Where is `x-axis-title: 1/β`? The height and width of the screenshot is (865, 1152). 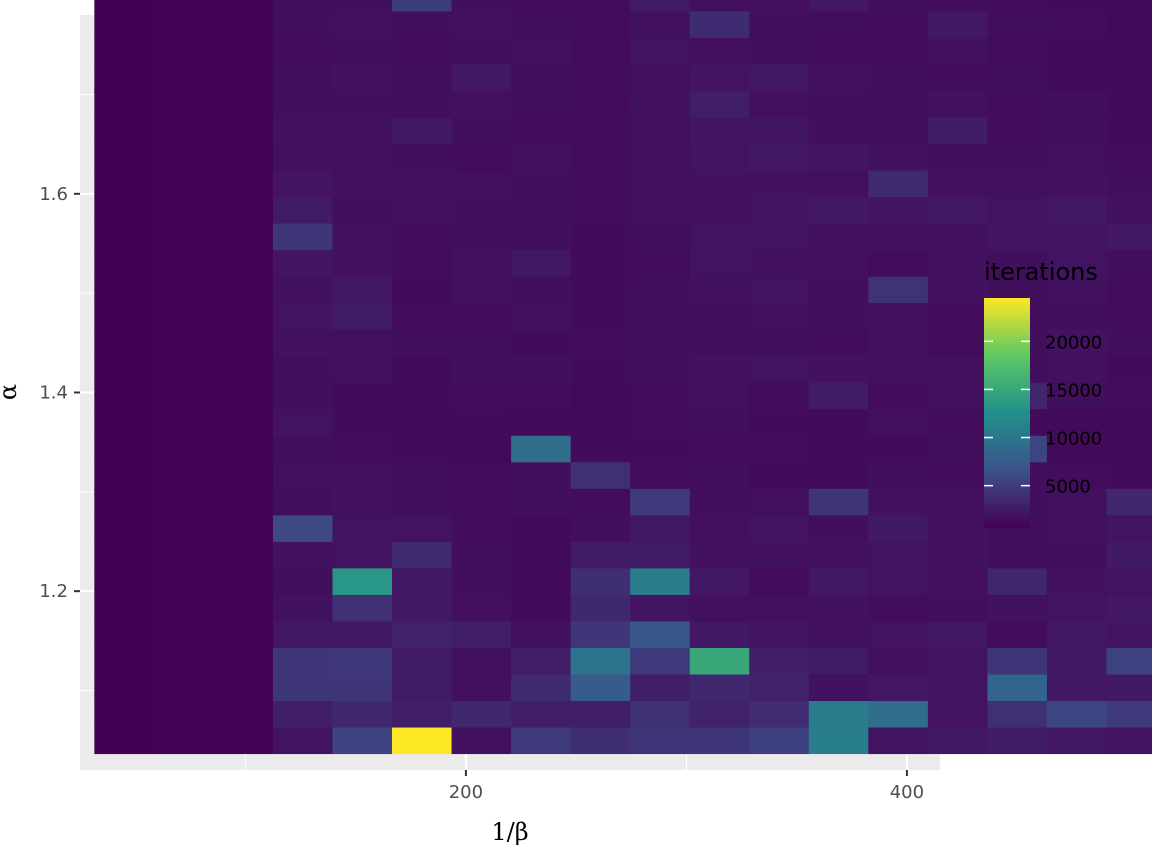
x-axis-title: 1/β is located at coordinates (509, 832).